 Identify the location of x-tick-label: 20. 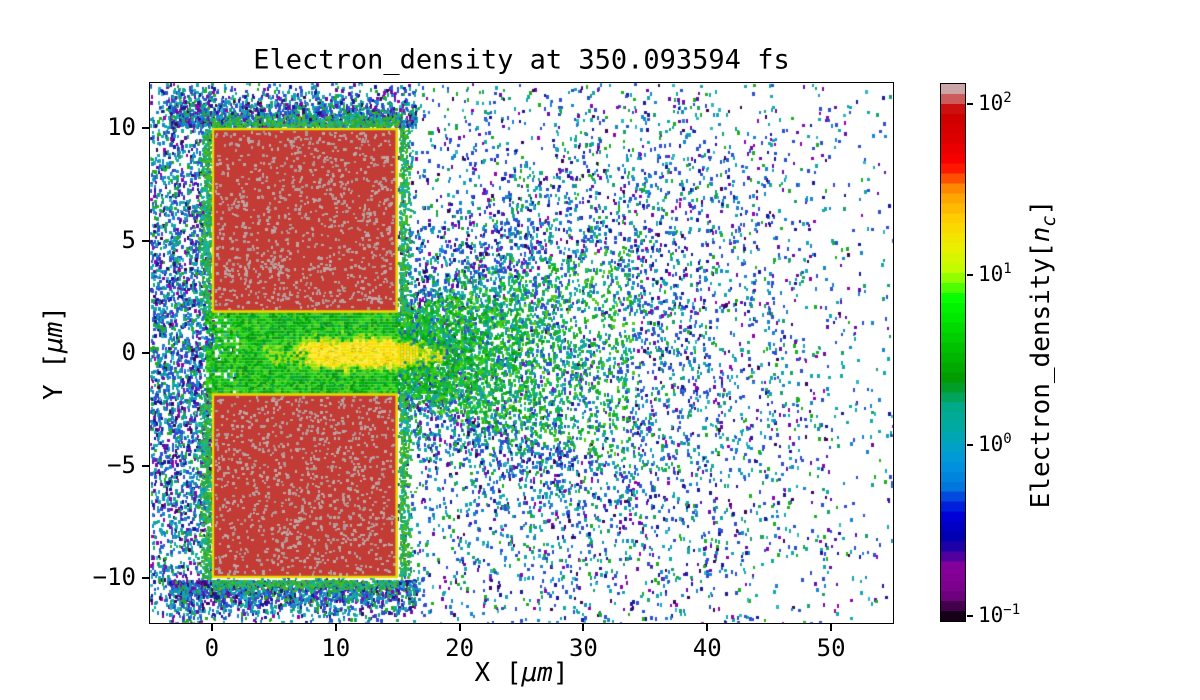
(460, 648).